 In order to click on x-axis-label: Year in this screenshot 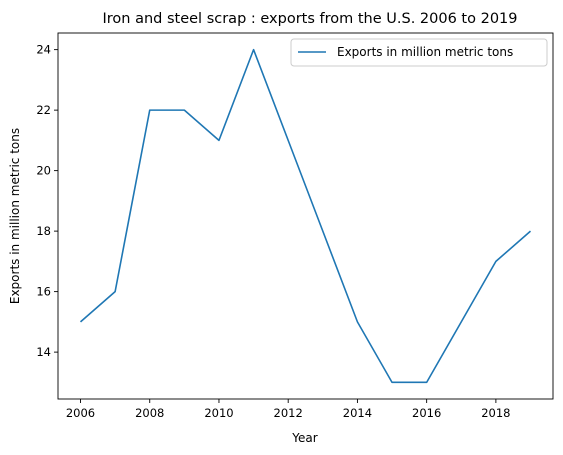, I will do `click(304, 438)`.